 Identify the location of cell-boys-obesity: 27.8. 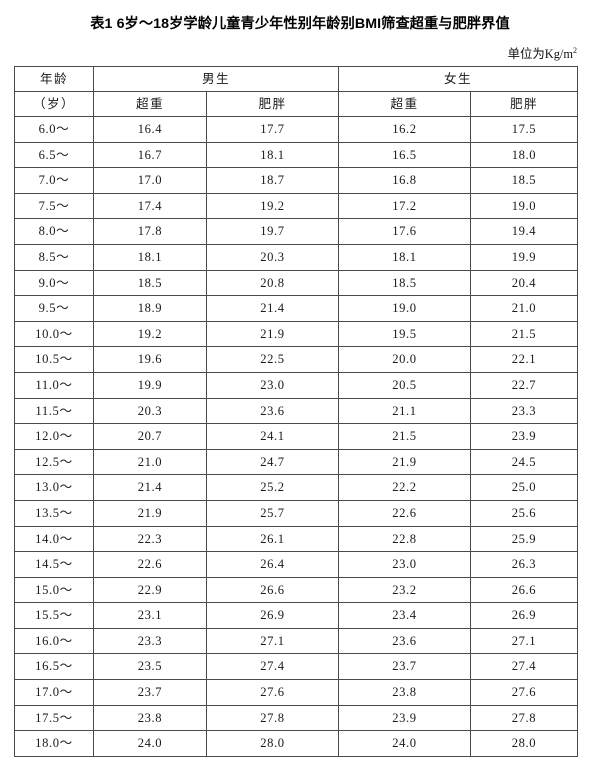
(272, 718).